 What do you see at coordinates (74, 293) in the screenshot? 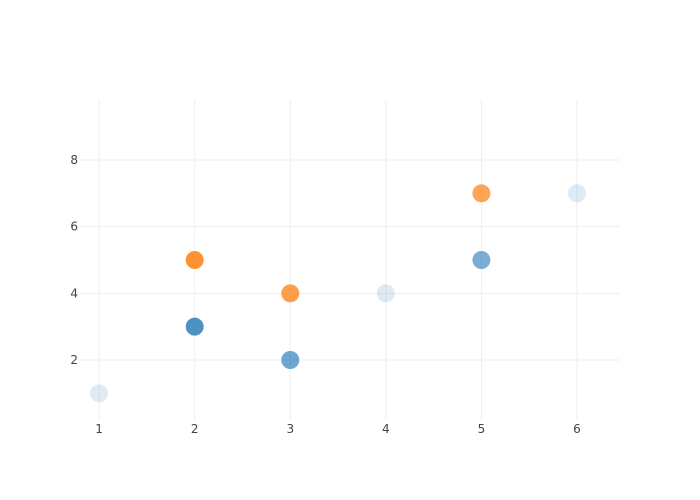
I see `y-tick-label: 4` at bounding box center [74, 293].